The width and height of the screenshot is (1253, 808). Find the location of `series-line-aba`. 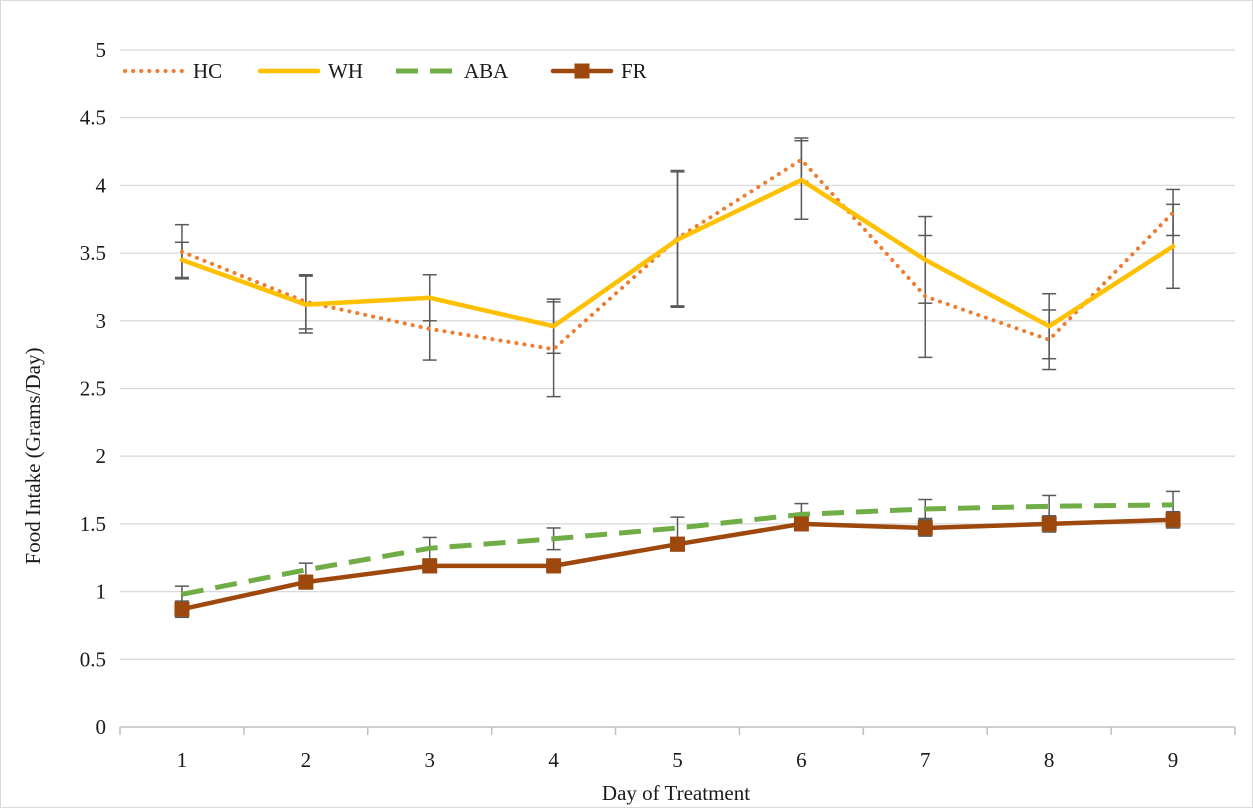

series-line-aba is located at coordinates (677, 549).